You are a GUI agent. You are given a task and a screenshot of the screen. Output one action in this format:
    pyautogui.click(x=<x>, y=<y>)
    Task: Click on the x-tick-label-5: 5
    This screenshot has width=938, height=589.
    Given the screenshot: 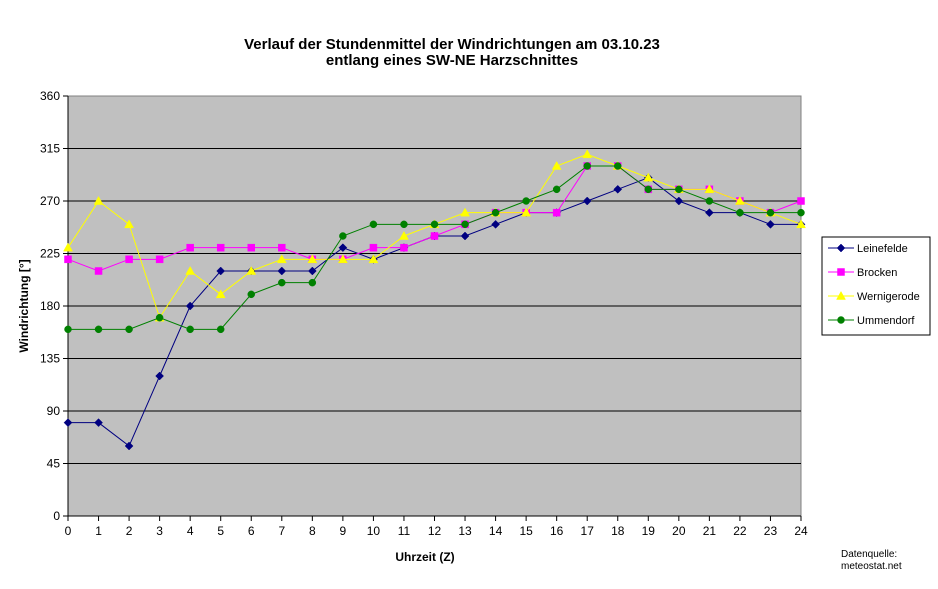 What is the action you would take?
    pyautogui.click(x=220, y=531)
    